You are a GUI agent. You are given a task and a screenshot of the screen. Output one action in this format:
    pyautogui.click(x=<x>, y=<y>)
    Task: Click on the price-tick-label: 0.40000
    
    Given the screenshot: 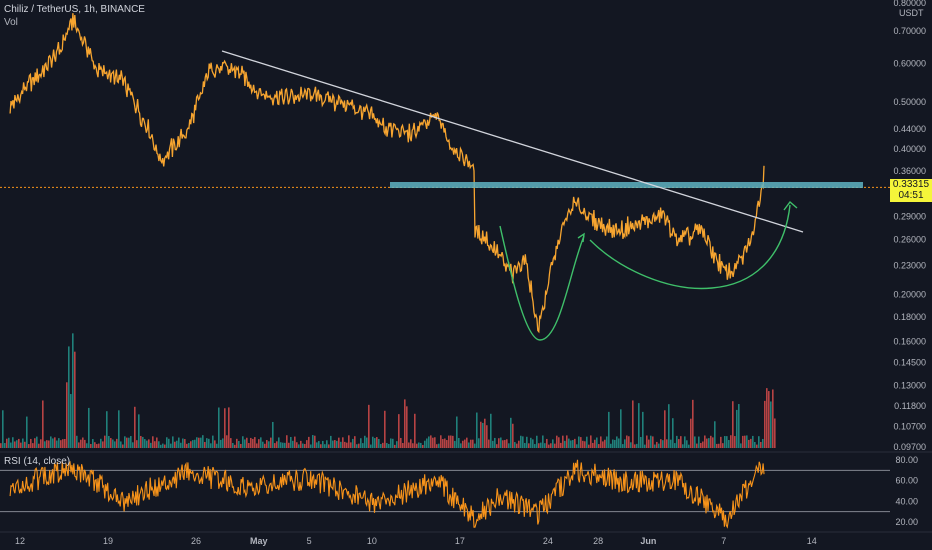 What is the action you would take?
    pyautogui.click(x=909, y=149)
    